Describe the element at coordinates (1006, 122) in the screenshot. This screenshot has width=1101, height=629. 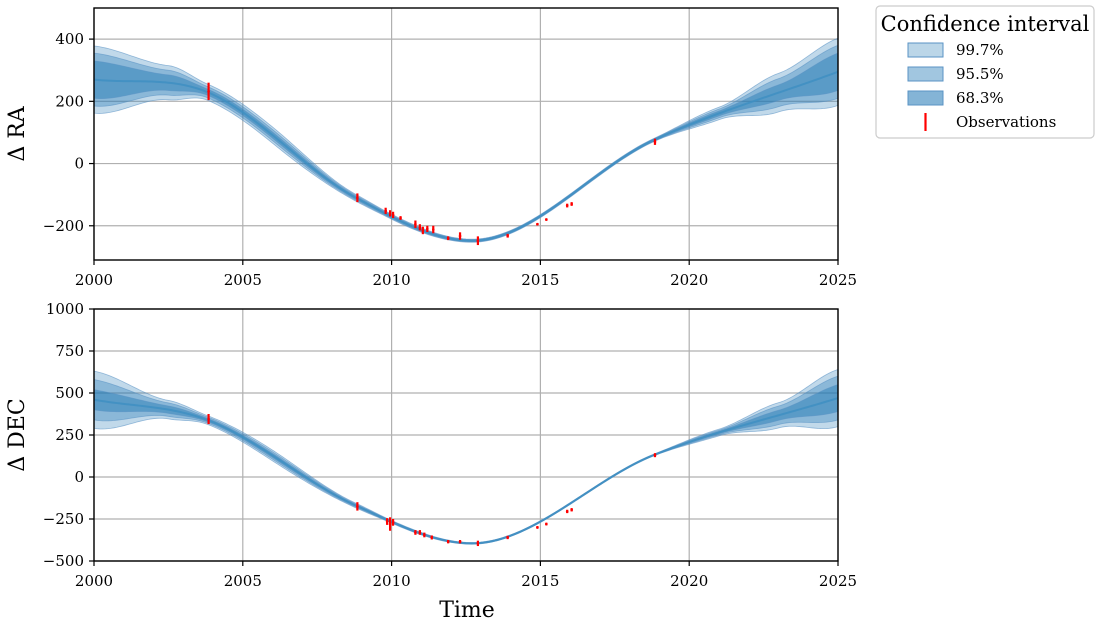
I see `legend-entry-label: Observations` at that location.